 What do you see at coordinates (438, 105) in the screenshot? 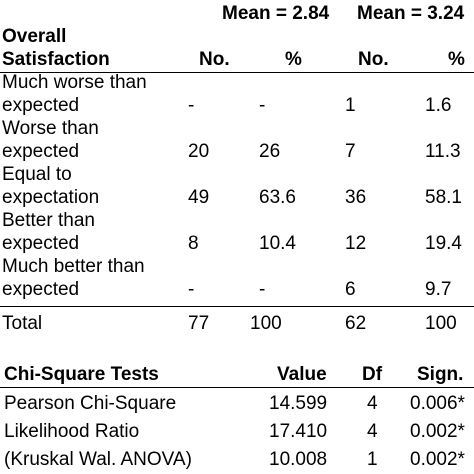
I see `row-pct2: 1.6` at bounding box center [438, 105].